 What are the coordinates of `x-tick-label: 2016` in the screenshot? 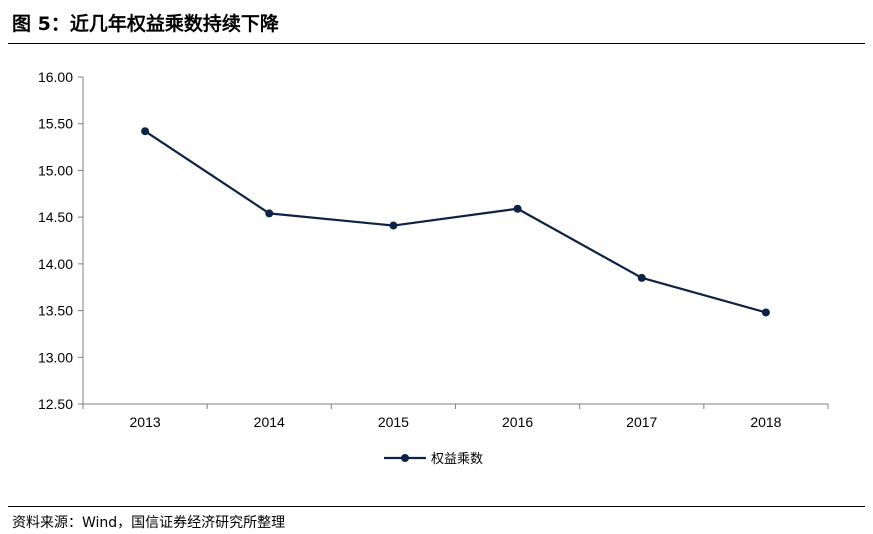 It's located at (517, 422).